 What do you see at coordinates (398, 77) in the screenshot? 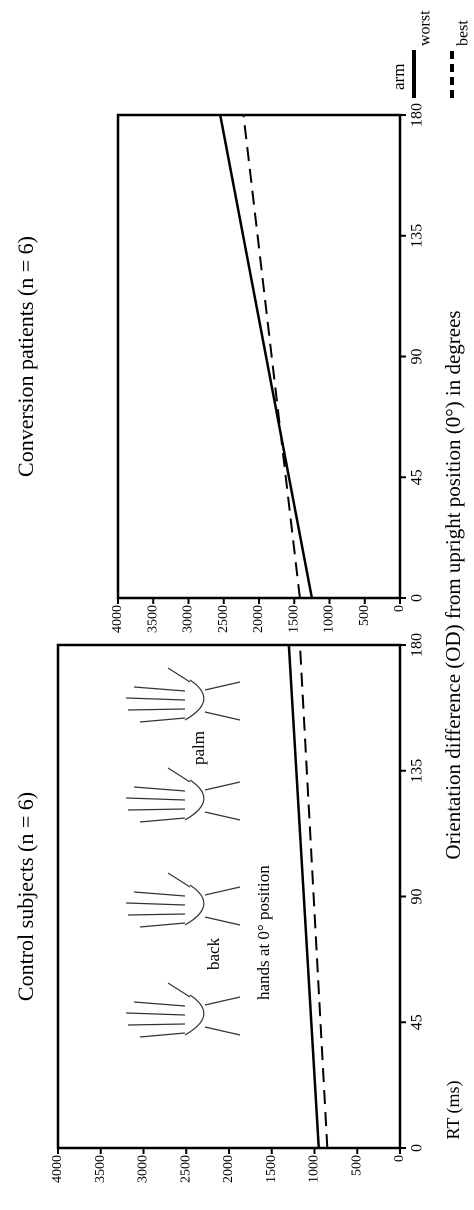
I see `legend-title: arm` at bounding box center [398, 77].